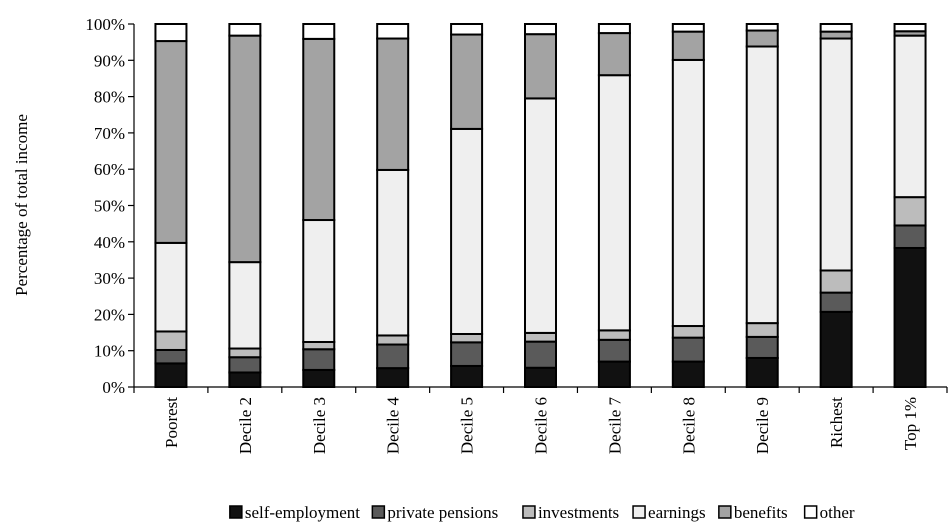 The height and width of the screenshot is (527, 949). Describe the element at coordinates (105, 24) in the screenshot. I see `y-tick-label: 100%` at that location.